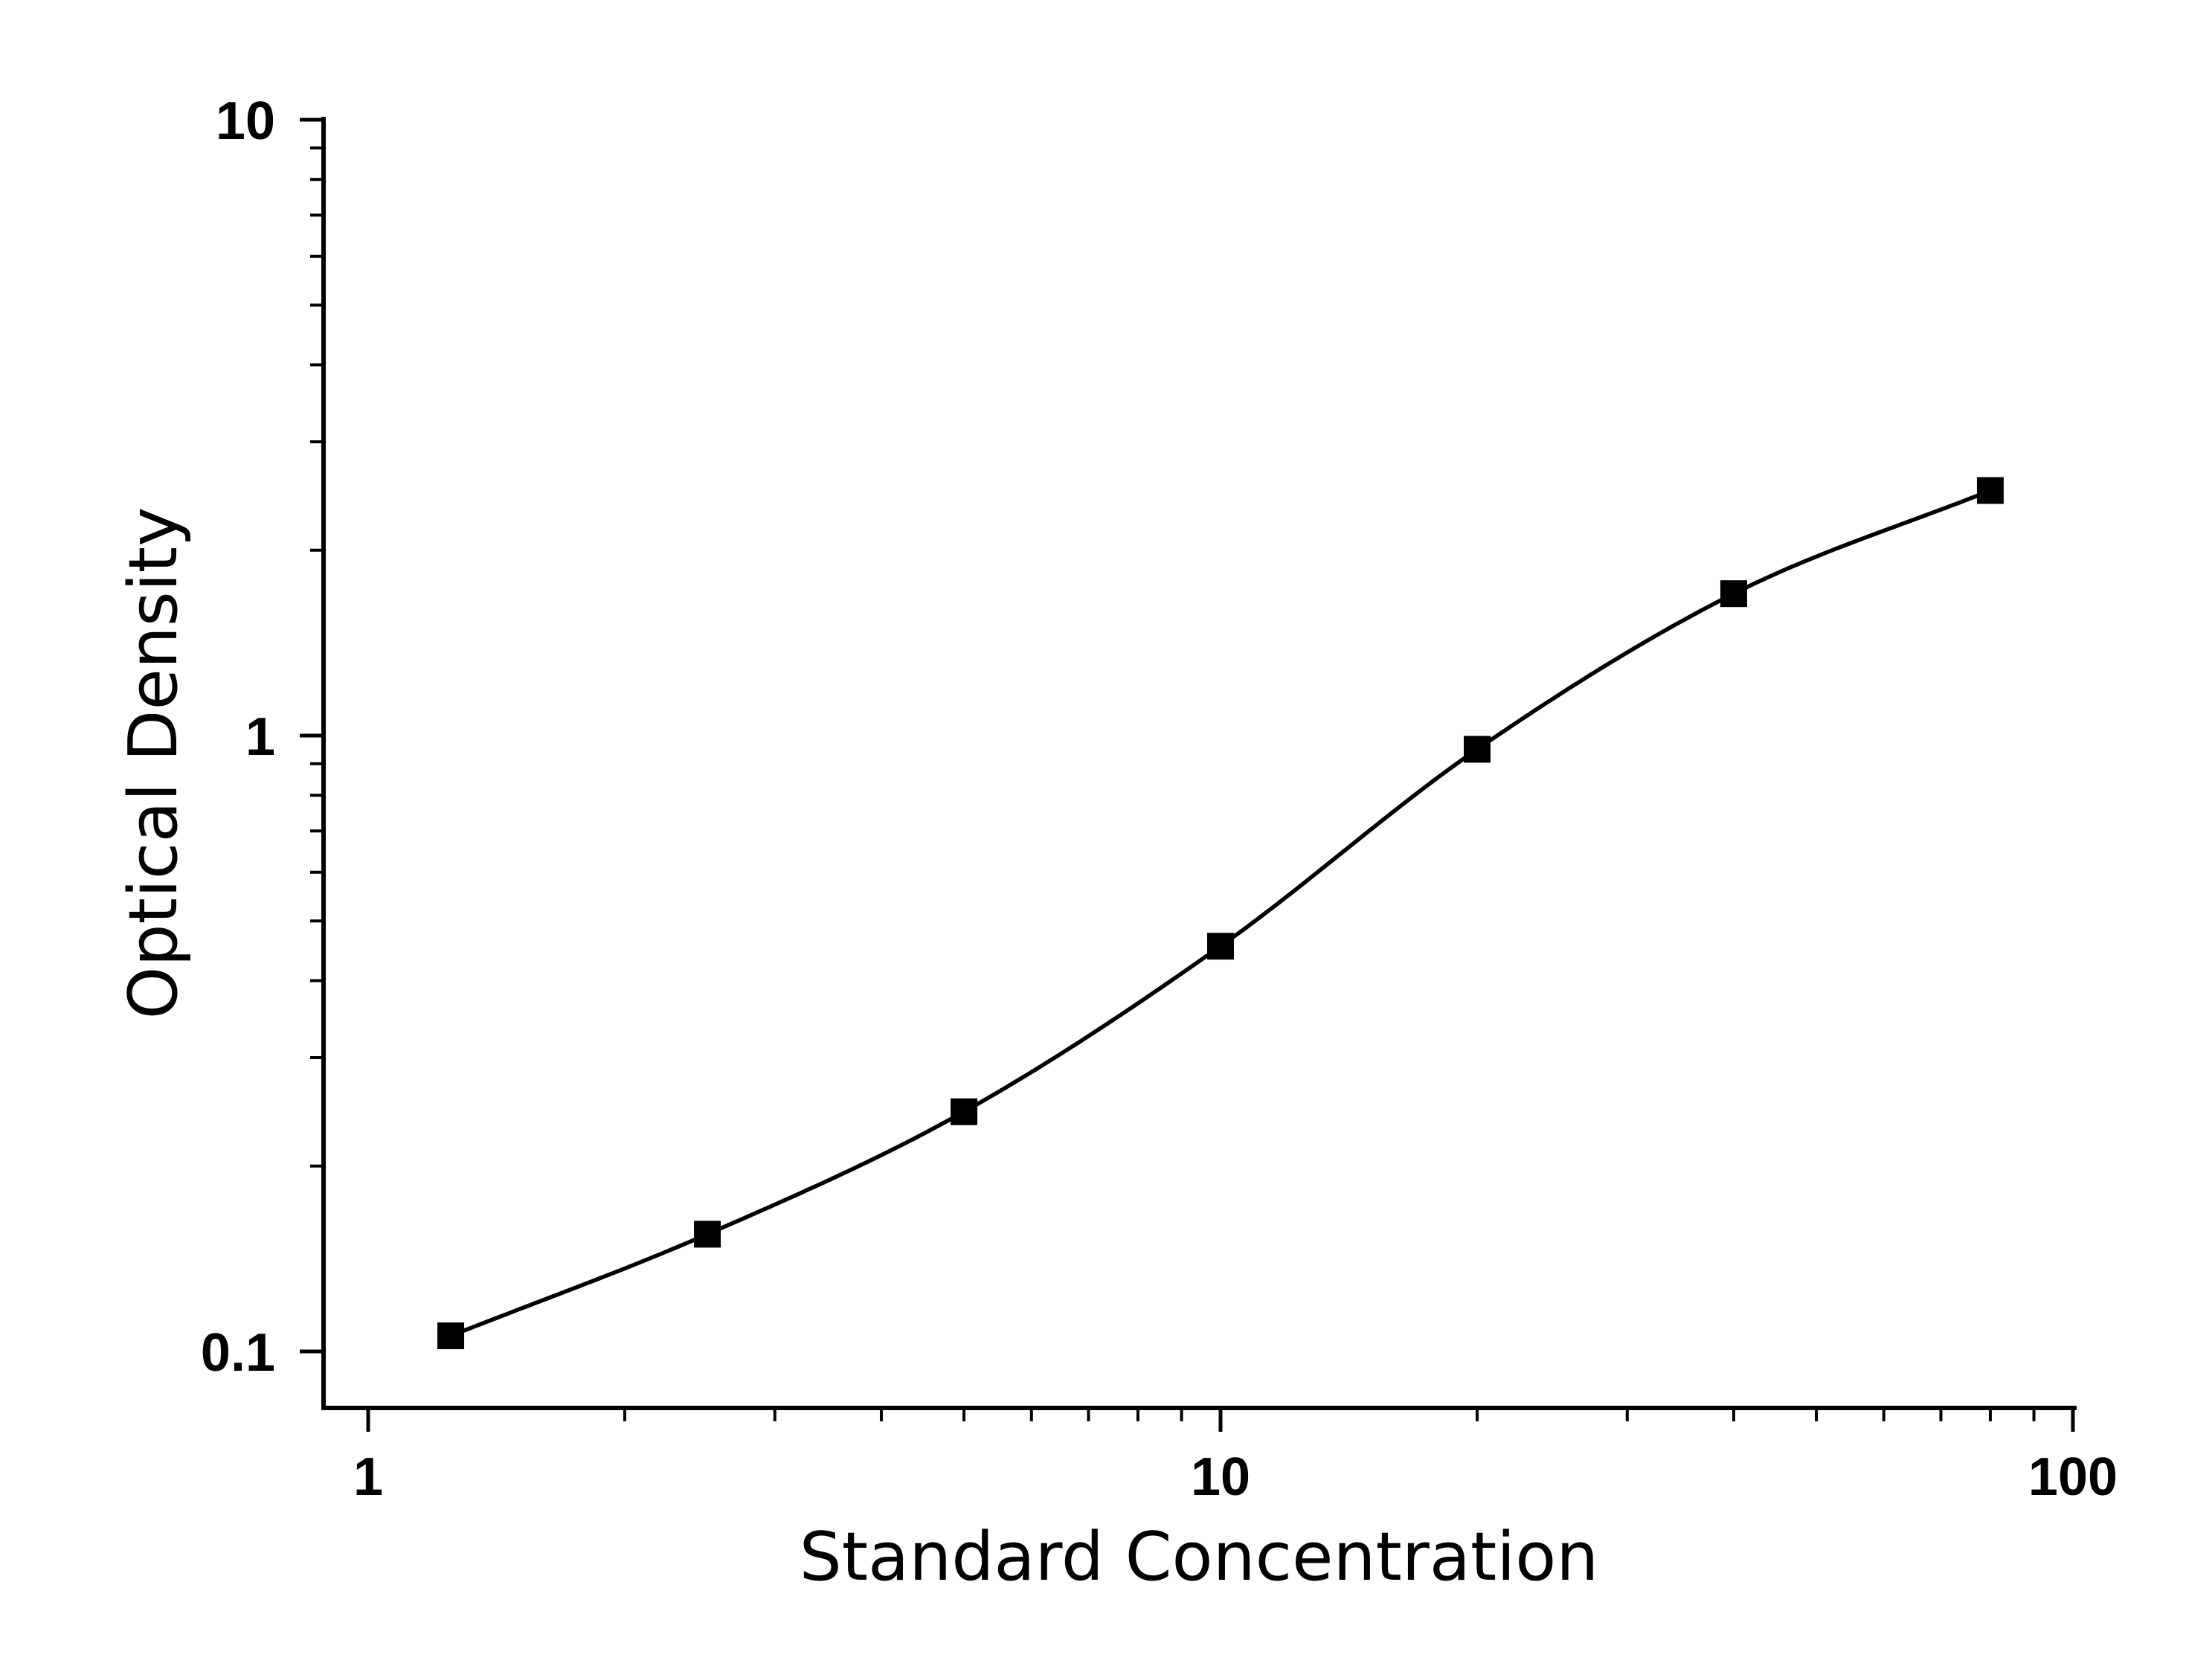  What do you see at coordinates (154, 763) in the screenshot?
I see `y-axis-title: Optical Density` at bounding box center [154, 763].